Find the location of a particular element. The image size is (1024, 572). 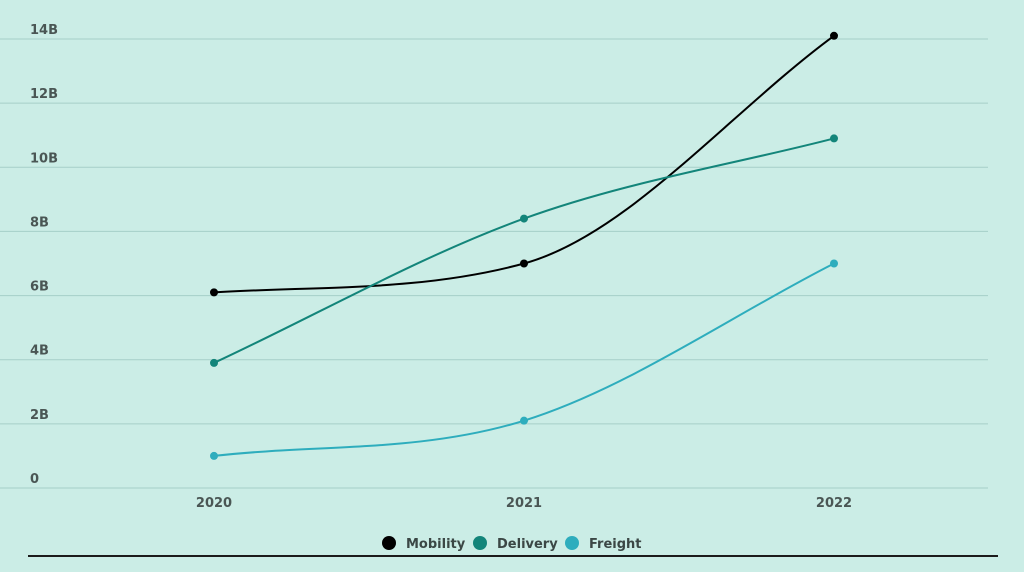

y-tick-label: 14B is located at coordinates (44, 30).